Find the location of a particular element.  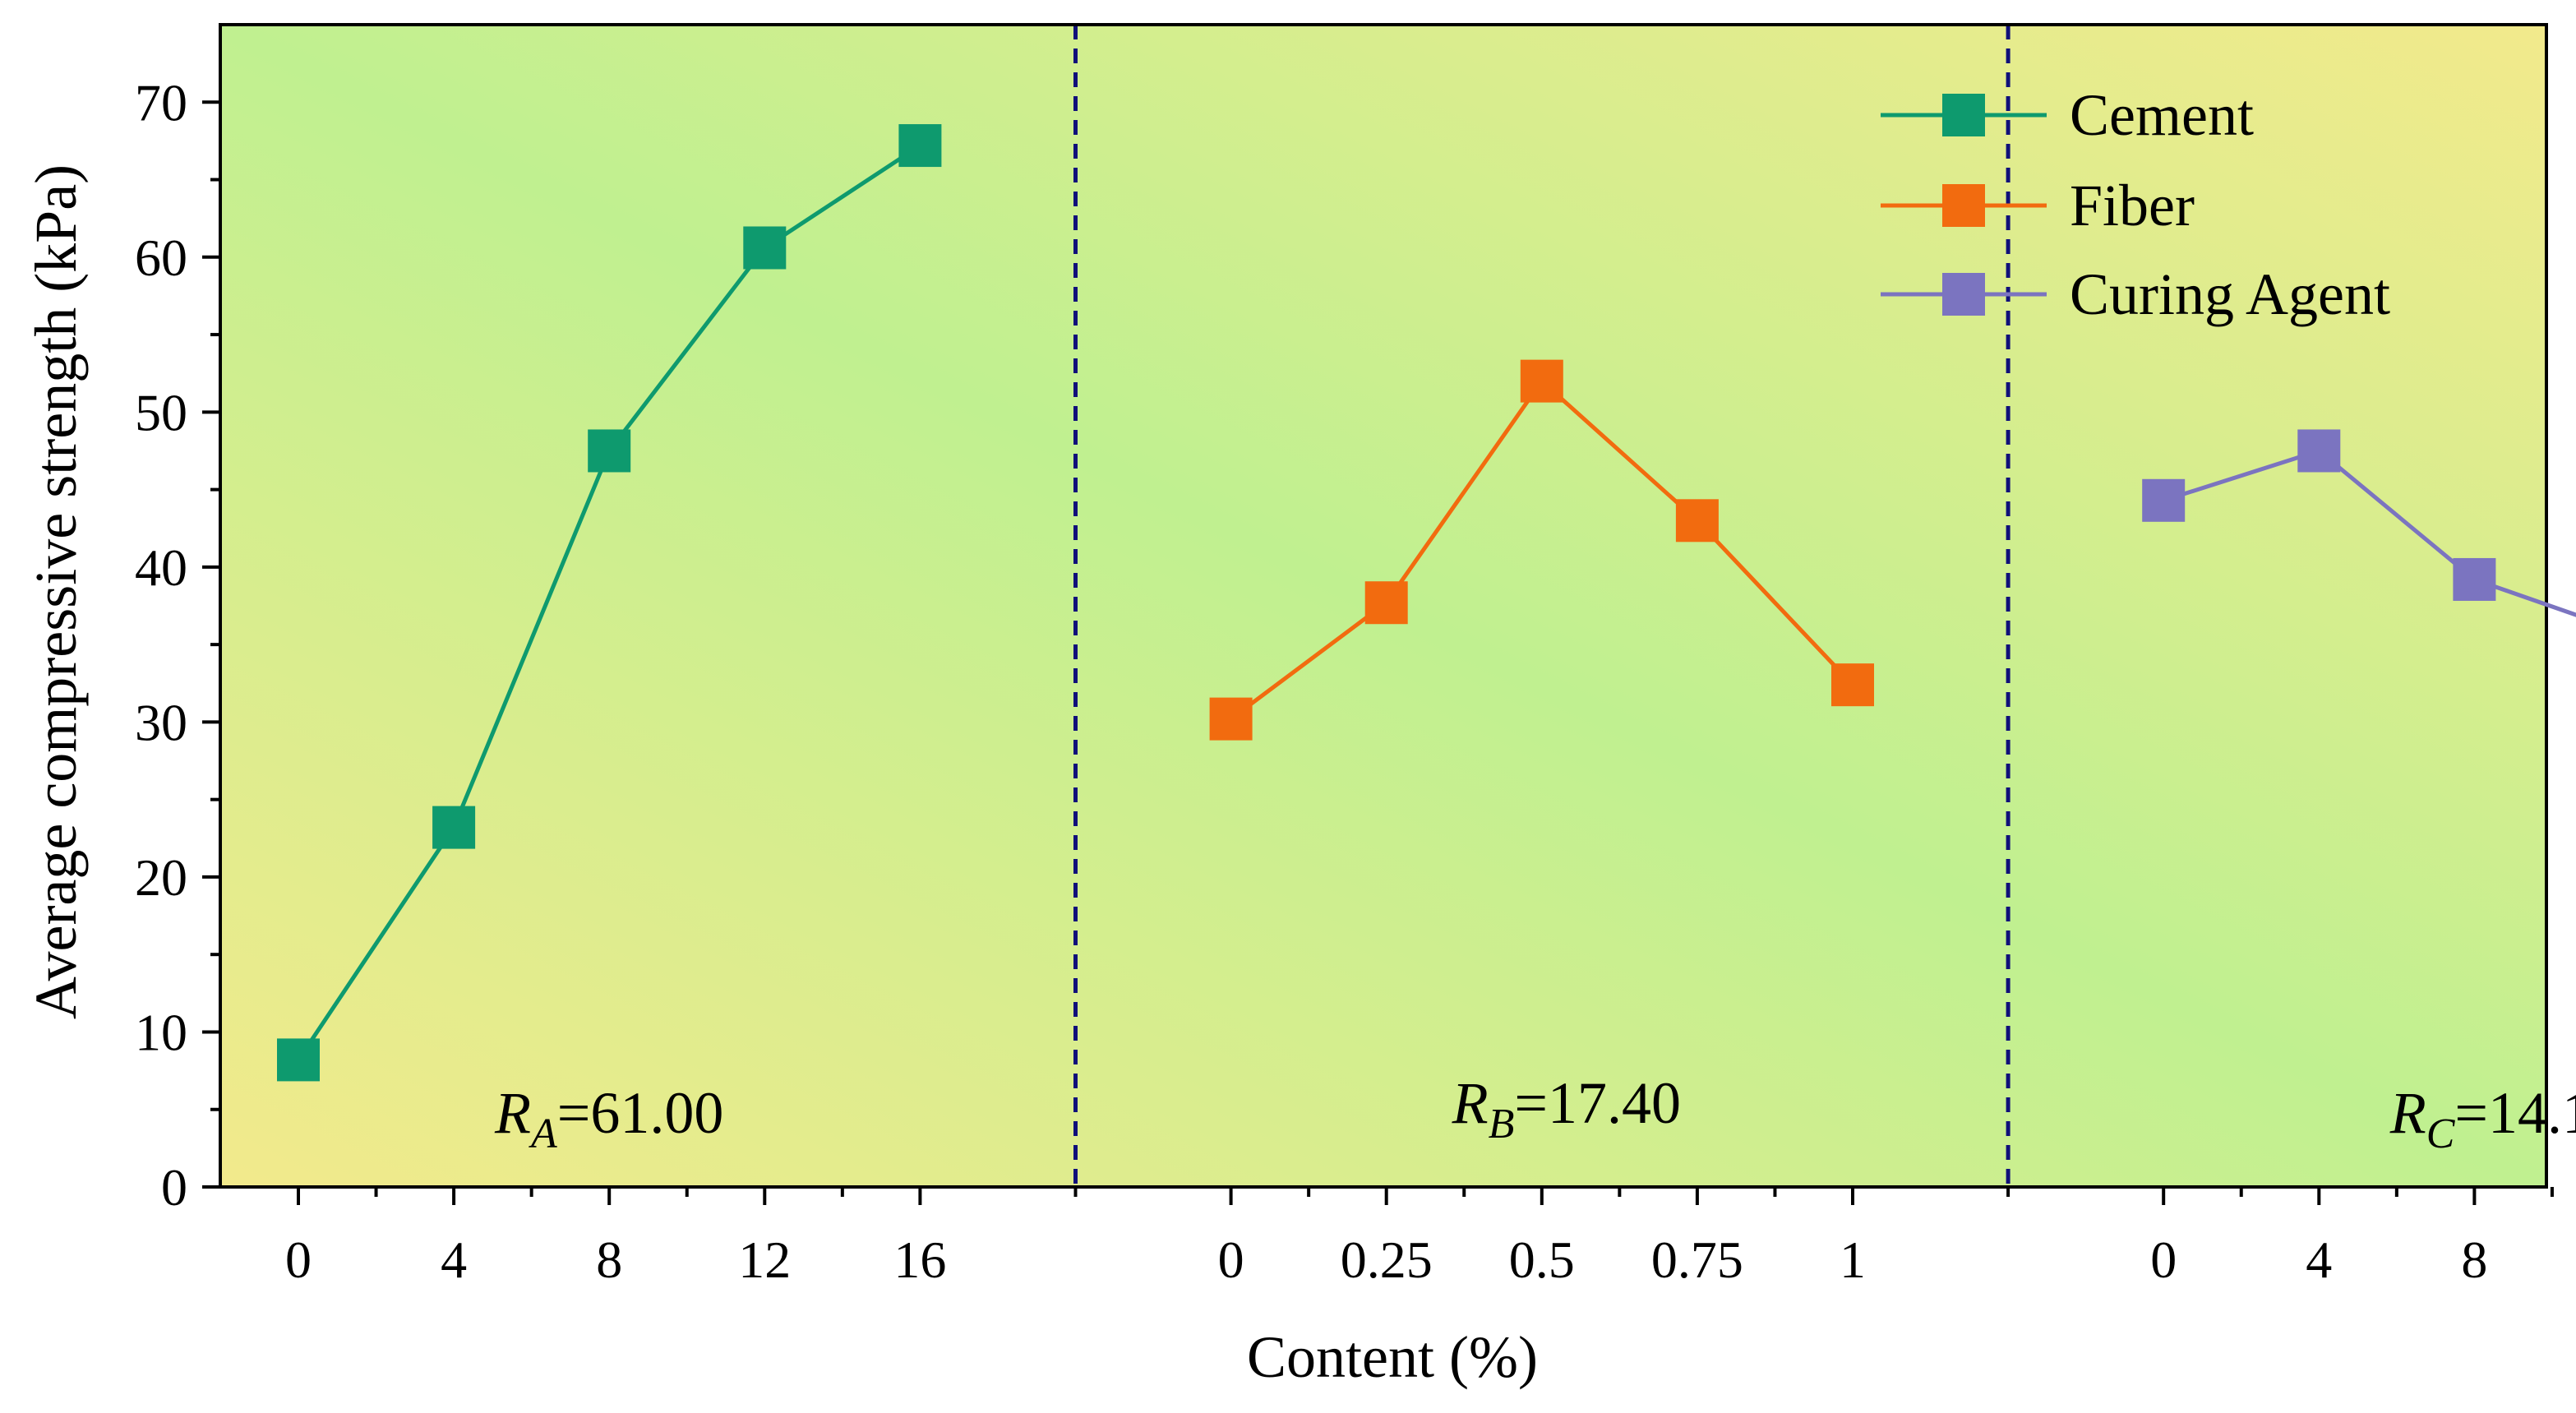

x-tick-label: 0.25 is located at coordinates (1387, 1260).